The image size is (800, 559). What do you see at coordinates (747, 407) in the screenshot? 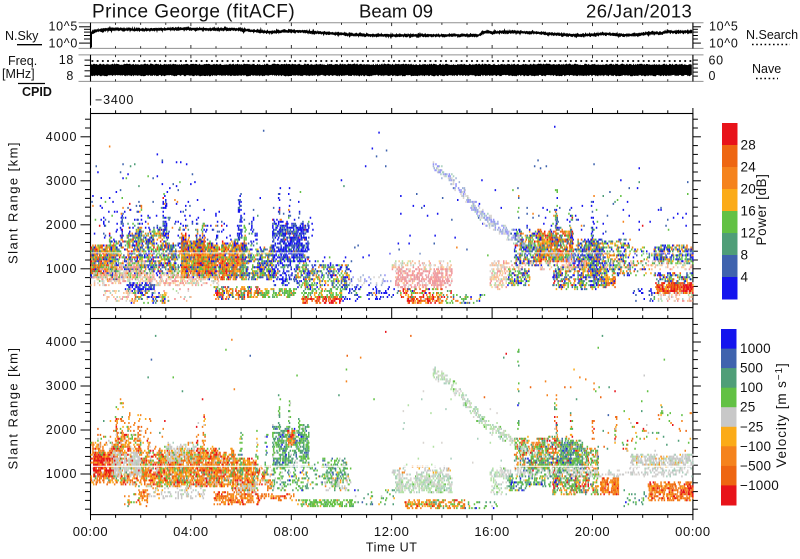
I see `svg-text: 25` at bounding box center [747, 407].